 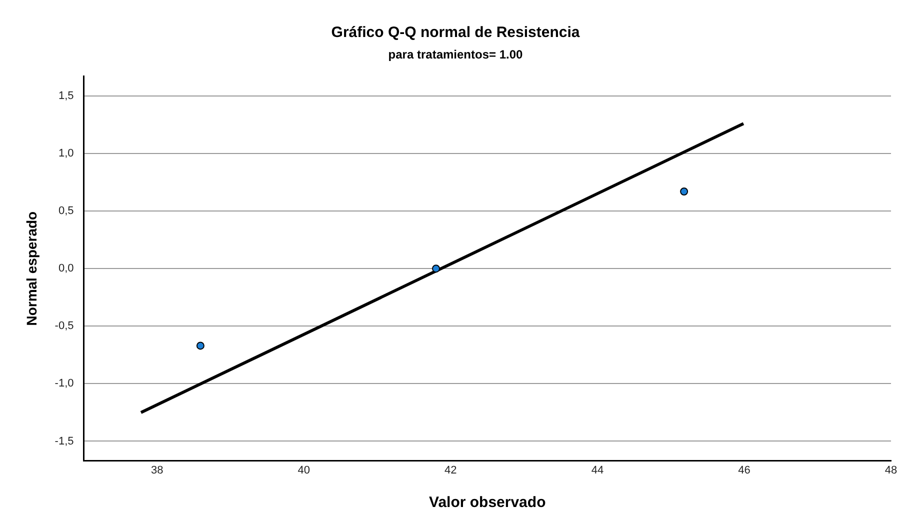 I want to click on chart-subtitle: para tratamientos= 1.00, so click(x=456, y=55).